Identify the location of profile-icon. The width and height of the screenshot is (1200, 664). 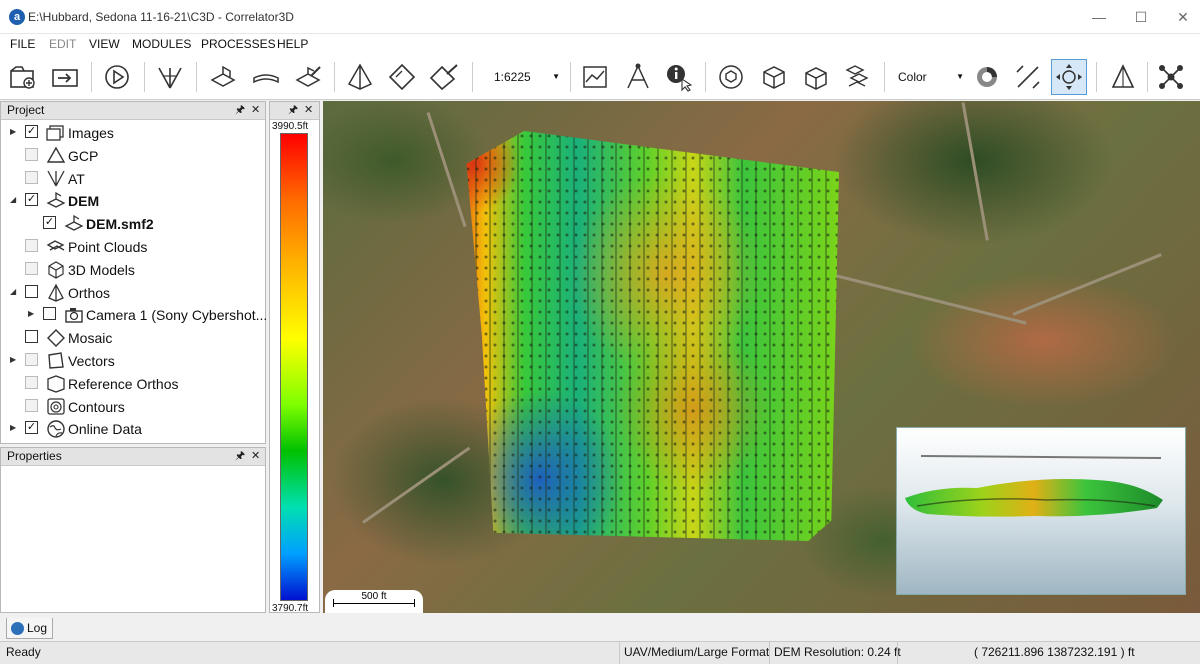
(595, 77).